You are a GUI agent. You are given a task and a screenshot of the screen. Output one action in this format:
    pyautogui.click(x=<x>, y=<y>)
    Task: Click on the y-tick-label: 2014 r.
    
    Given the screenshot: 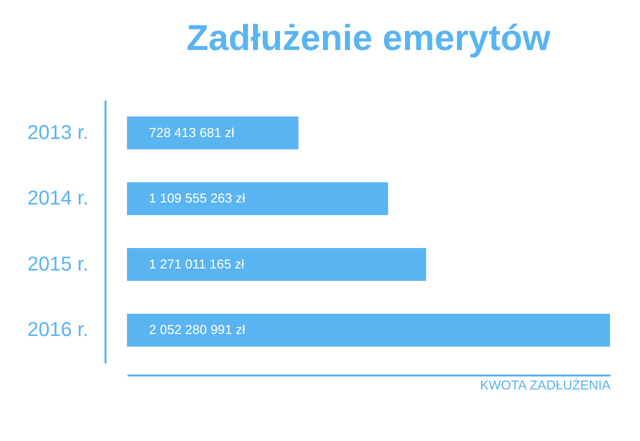 What is the action you would take?
    pyautogui.click(x=57, y=199)
    